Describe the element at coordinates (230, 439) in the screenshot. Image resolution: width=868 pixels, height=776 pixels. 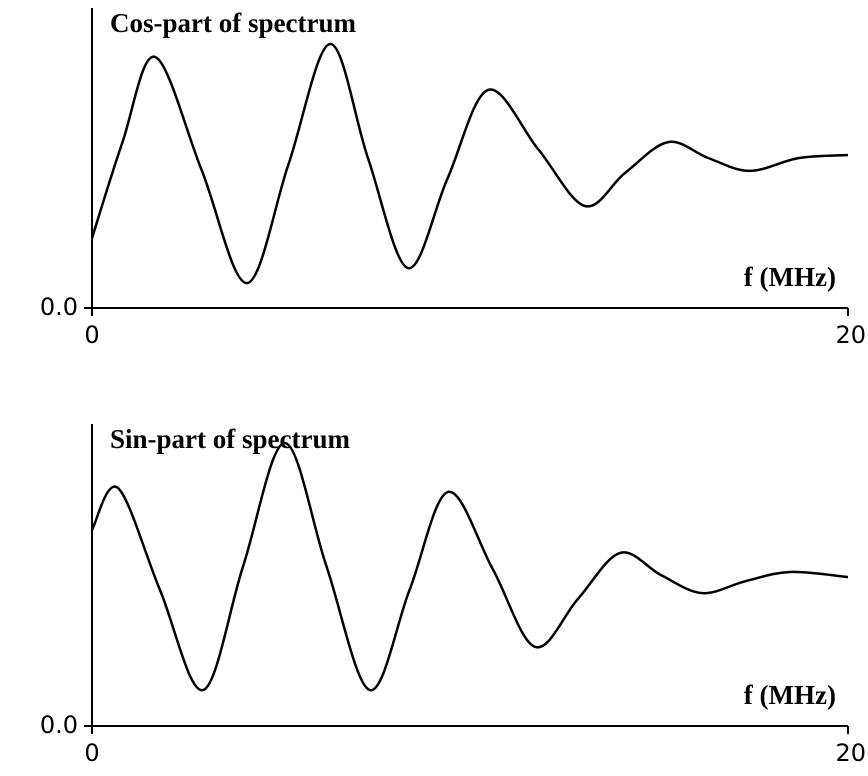
I see `chart-title: Sin-part of spectrum` at that location.